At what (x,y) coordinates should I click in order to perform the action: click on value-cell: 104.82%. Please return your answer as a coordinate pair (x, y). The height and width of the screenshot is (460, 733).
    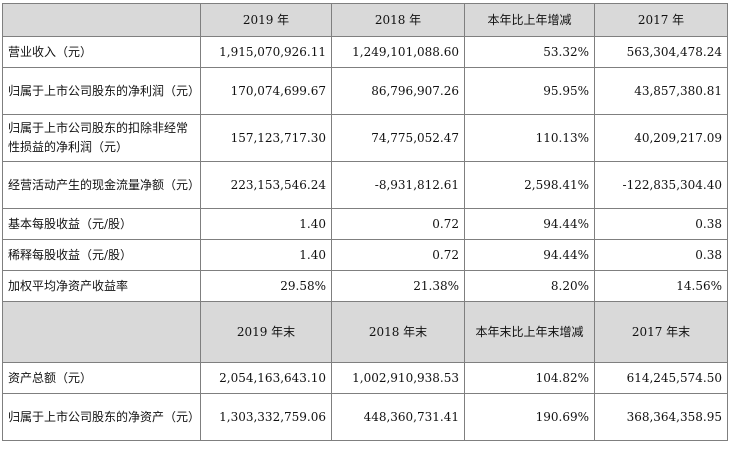
    Looking at the image, I should click on (529, 378).